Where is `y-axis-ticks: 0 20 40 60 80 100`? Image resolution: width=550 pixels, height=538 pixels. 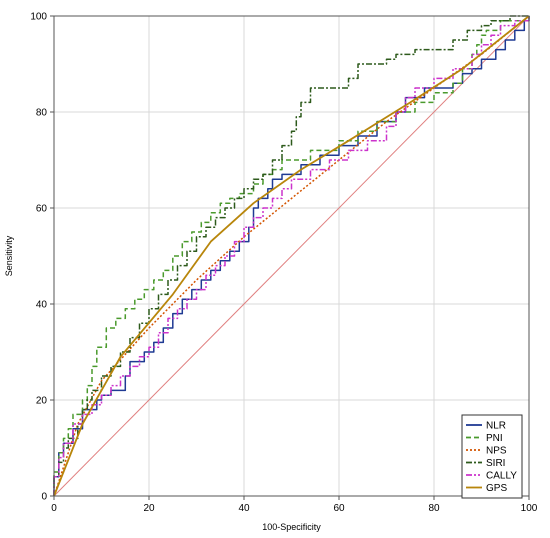
y-axis-ticks: 0 20 40 60 80 100 is located at coordinates (42, 257).